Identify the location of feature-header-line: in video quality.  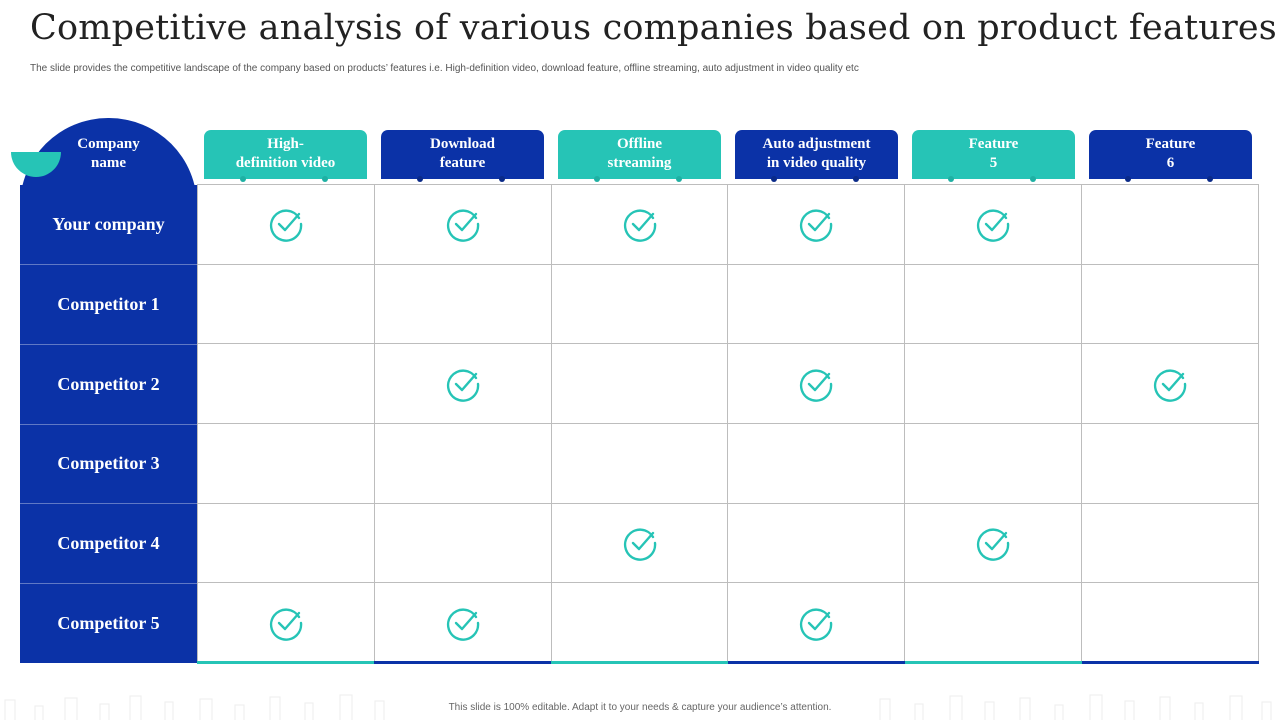
(816, 163).